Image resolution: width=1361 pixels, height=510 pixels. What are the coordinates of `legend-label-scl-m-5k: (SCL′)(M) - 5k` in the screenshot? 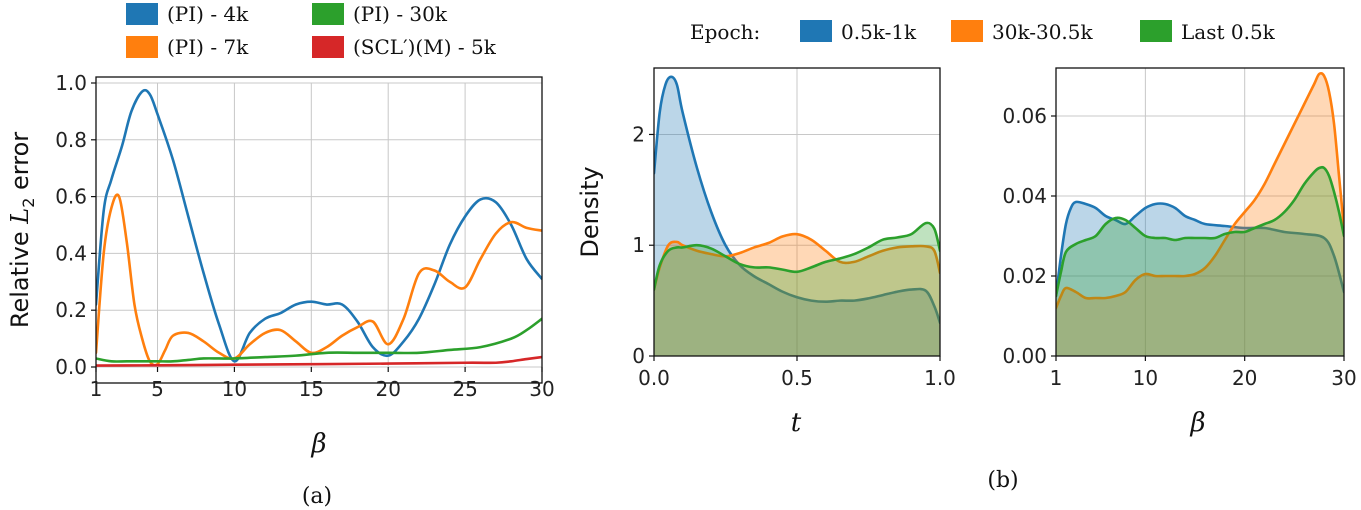 It's located at (425, 47).